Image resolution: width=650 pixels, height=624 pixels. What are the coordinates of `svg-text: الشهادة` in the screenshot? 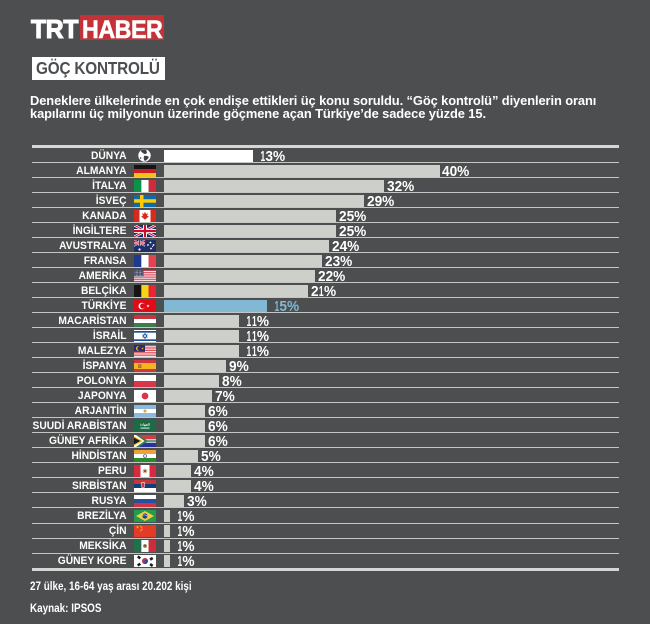 It's located at (145, 424).